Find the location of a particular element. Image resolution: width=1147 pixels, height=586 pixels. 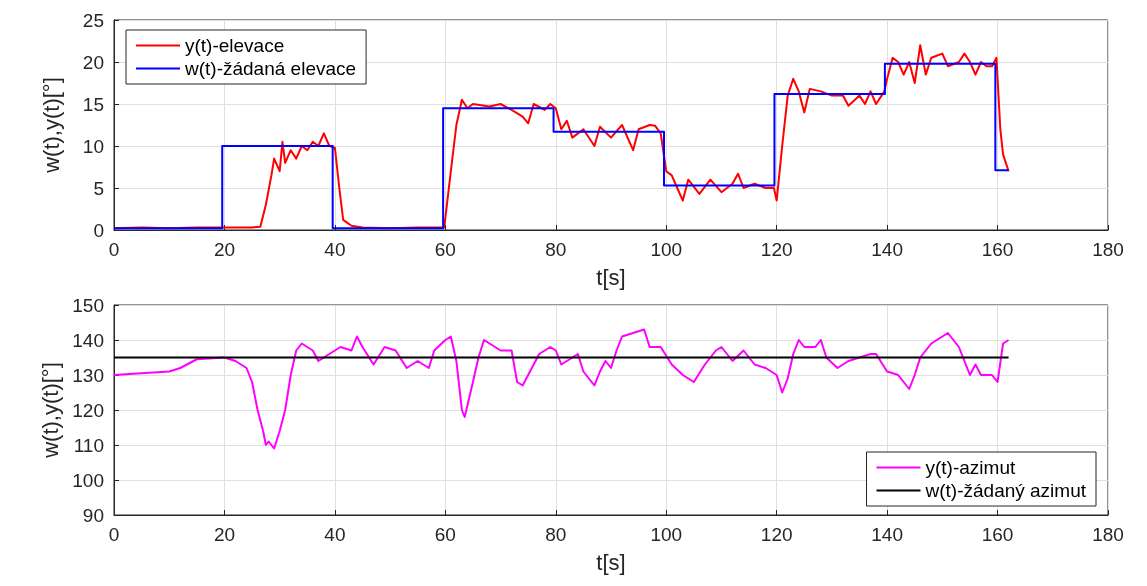

y-tick-label: 5 is located at coordinates (98, 188).